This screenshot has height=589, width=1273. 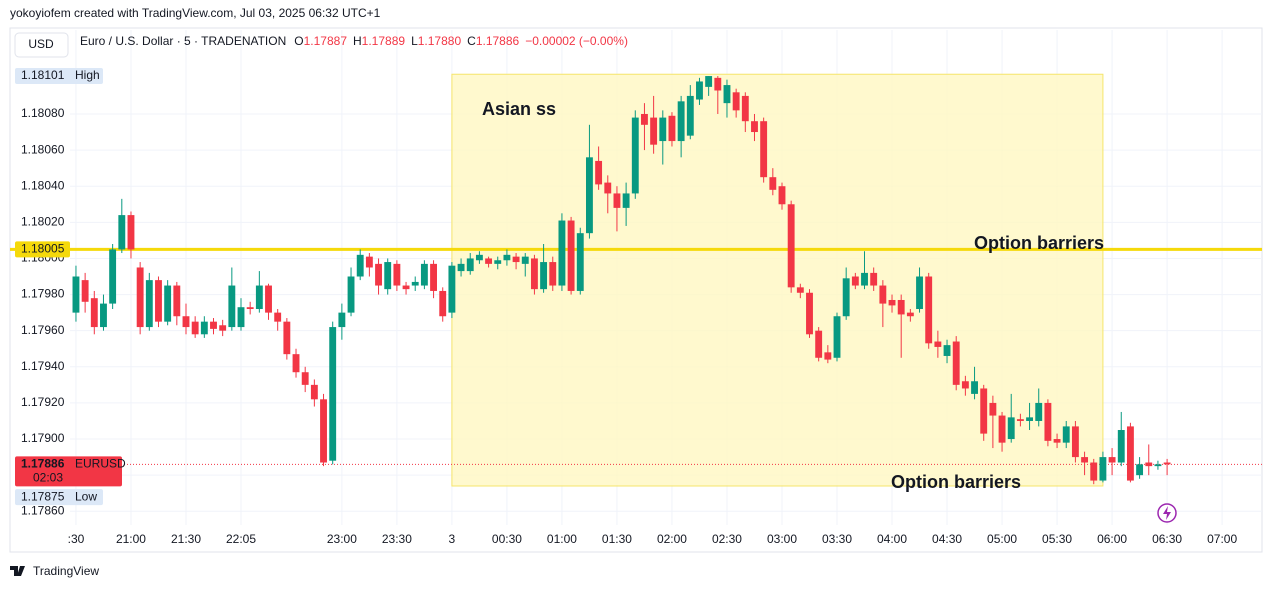 I want to click on barrier-price: 1.18005, so click(x=43, y=249).